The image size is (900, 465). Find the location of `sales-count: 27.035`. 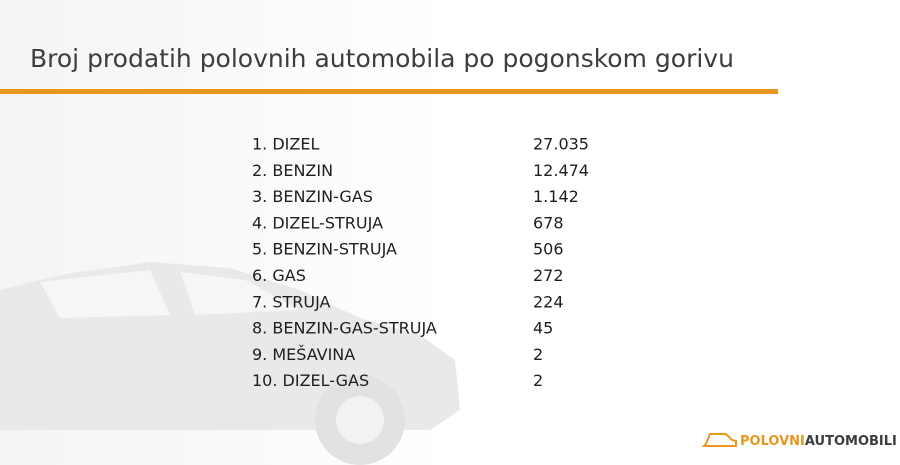

sales-count: 27.035 is located at coordinates (561, 144).